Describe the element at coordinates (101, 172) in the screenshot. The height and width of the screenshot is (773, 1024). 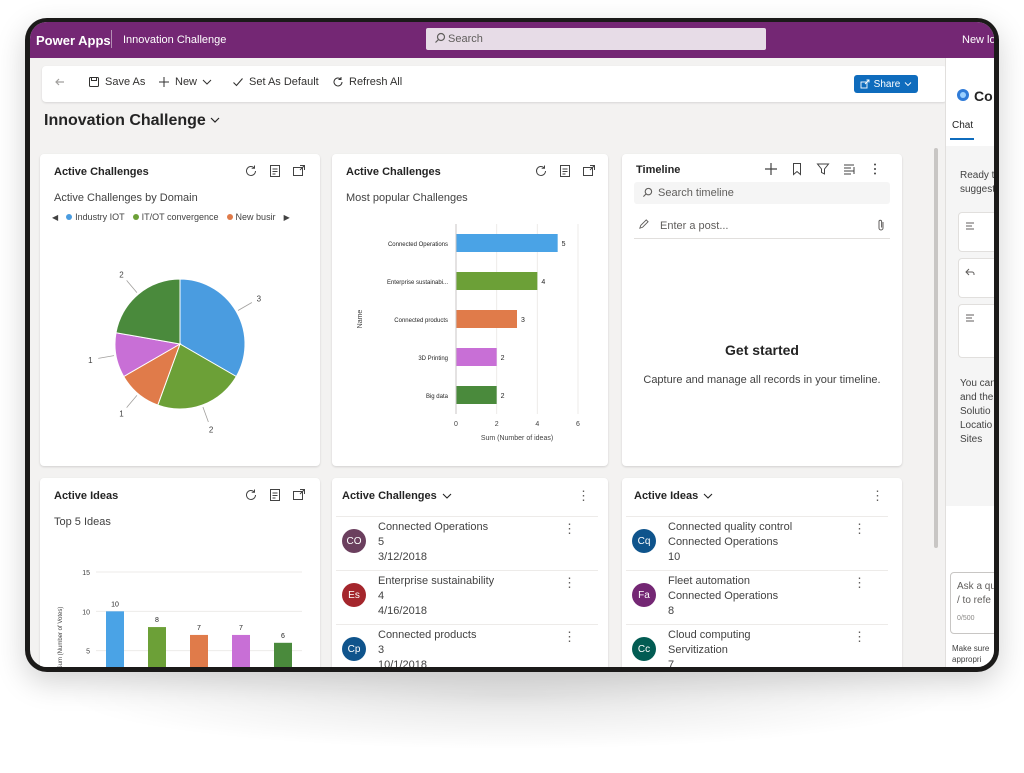
I see `card-title: Active Challenges` at that location.